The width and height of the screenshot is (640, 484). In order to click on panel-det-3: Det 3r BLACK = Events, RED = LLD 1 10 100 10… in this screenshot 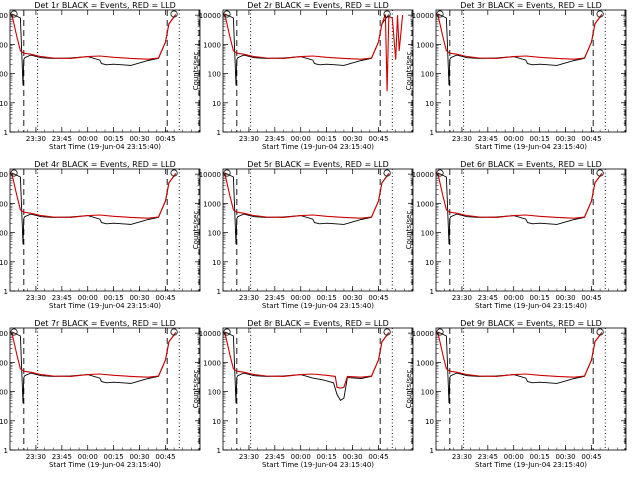, I will do `click(516, 76)`.